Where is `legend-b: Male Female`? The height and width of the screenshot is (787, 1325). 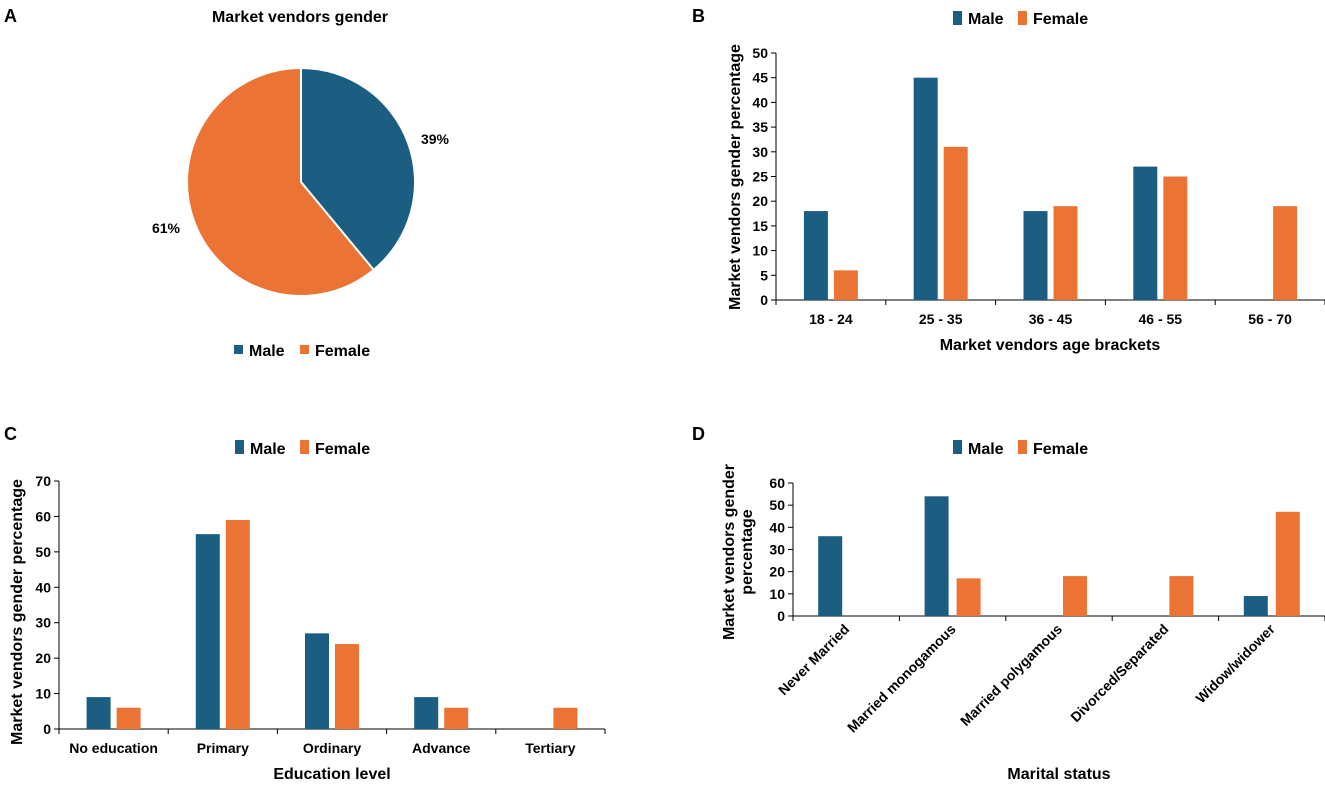
legend-b: Male Female is located at coordinates (1020, 19).